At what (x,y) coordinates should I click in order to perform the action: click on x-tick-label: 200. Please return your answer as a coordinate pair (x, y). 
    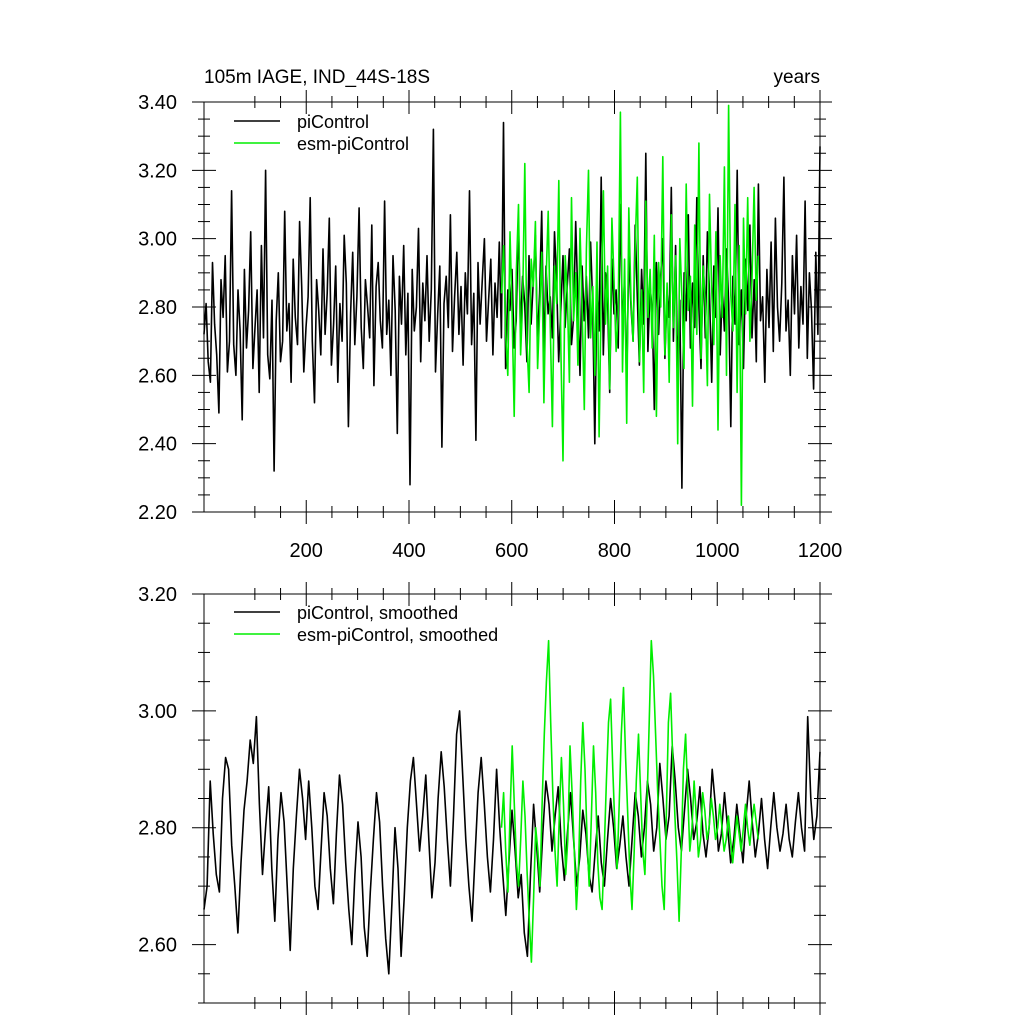
    Looking at the image, I should click on (306, 551).